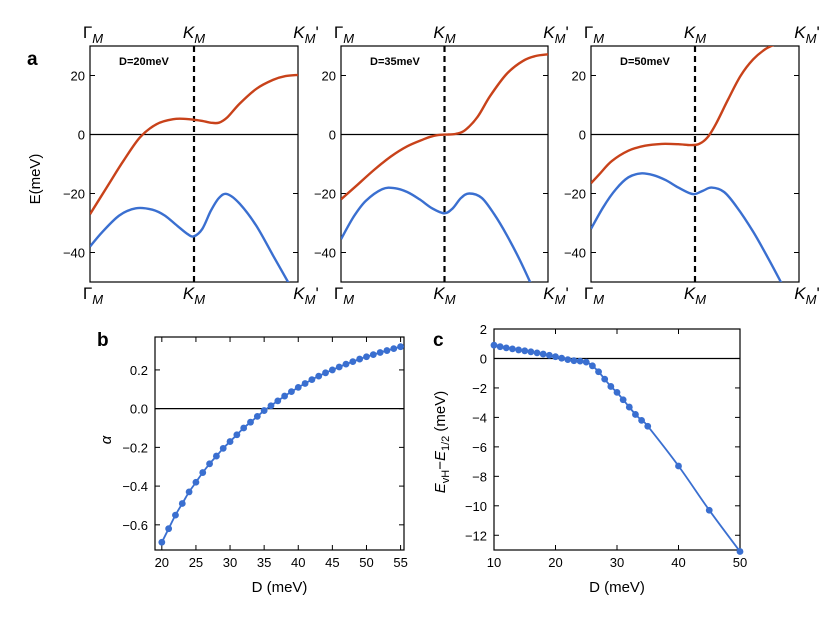 This screenshot has width=830, height=623. I want to click on y-tick-label: 2, so click(483, 329).